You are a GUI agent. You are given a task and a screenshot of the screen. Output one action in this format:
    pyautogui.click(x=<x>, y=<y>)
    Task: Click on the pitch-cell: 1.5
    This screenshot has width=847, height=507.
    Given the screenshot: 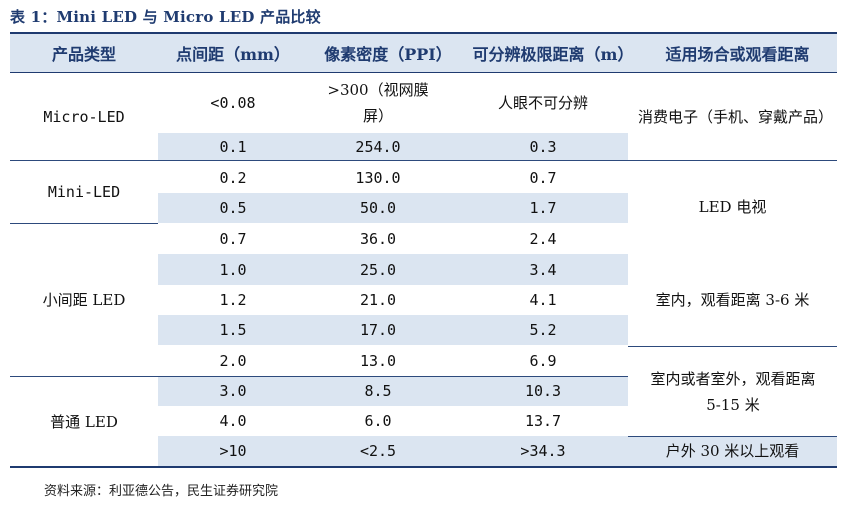 What is the action you would take?
    pyautogui.click(x=233, y=330)
    